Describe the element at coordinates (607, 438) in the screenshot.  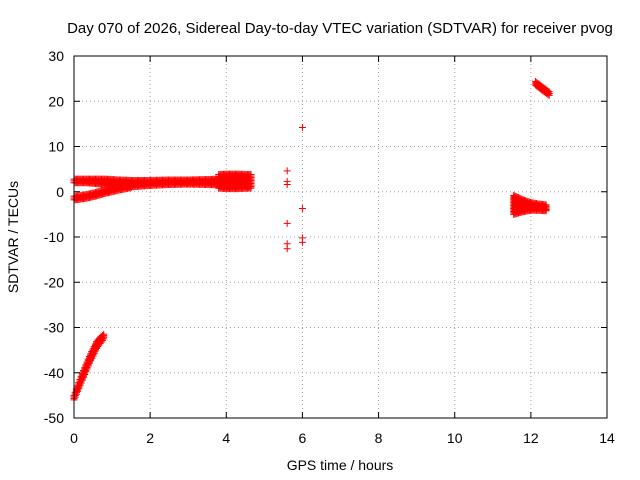
I see `x-tick-label: 14` at that location.